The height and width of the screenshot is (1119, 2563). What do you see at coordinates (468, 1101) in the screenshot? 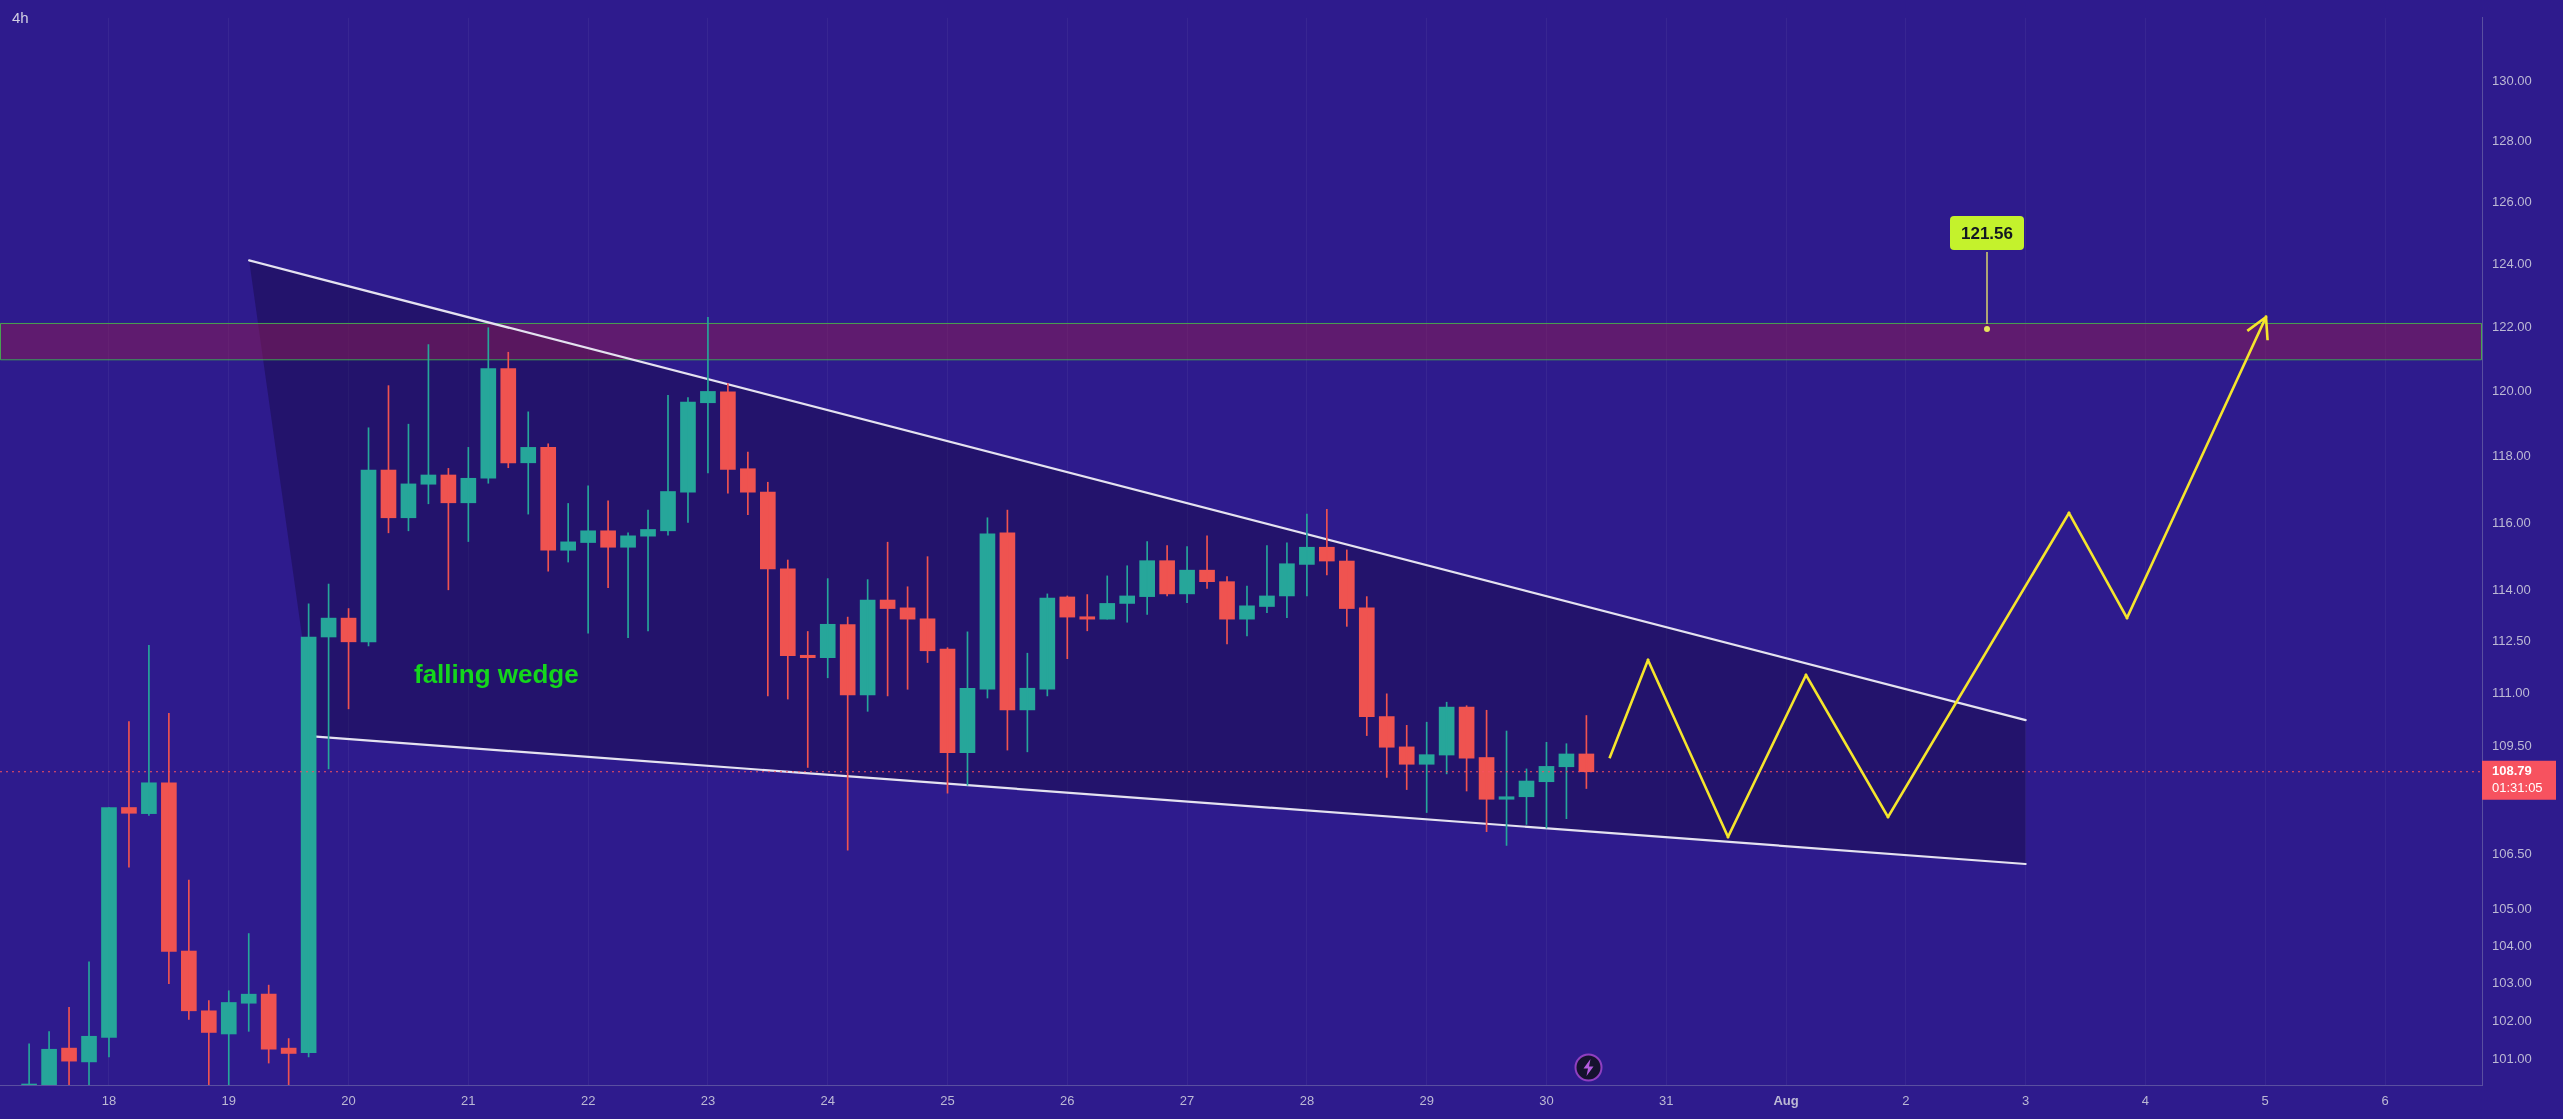
I see `x-tick-label: 21` at bounding box center [468, 1101].